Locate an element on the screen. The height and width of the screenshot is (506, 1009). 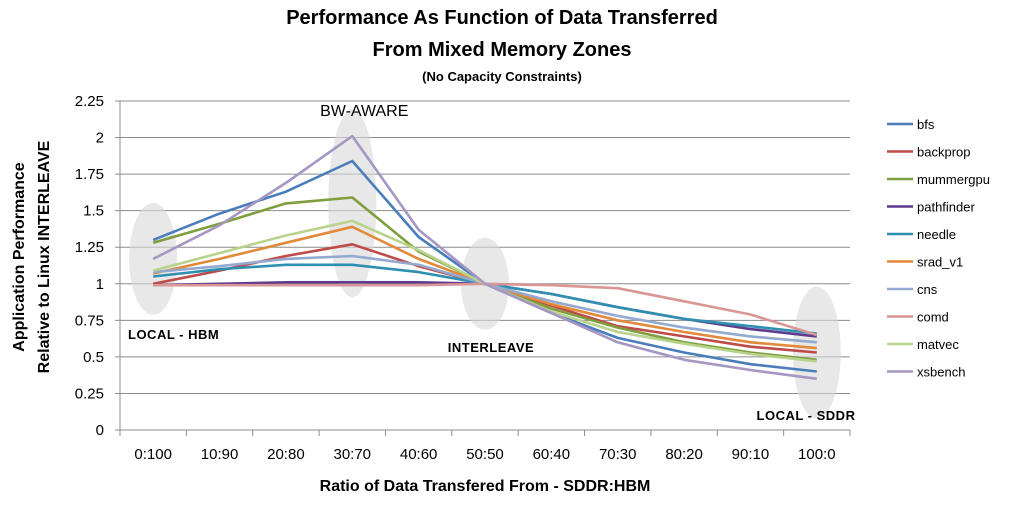
legend-label-backprop: backprop is located at coordinates (943, 152).